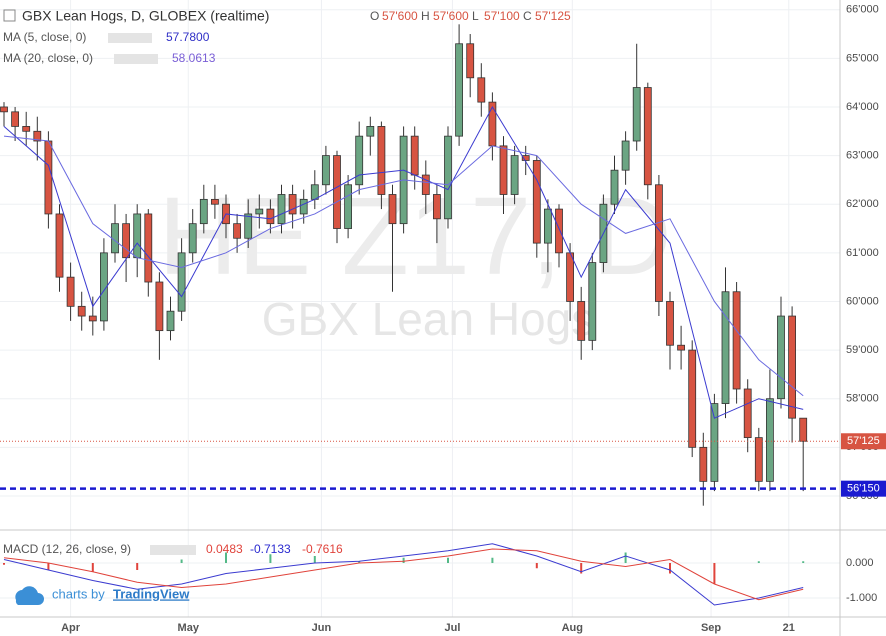  What do you see at coordinates (428, 319) in the screenshot?
I see `watermark-name: GBX Lean Hogs` at bounding box center [428, 319].